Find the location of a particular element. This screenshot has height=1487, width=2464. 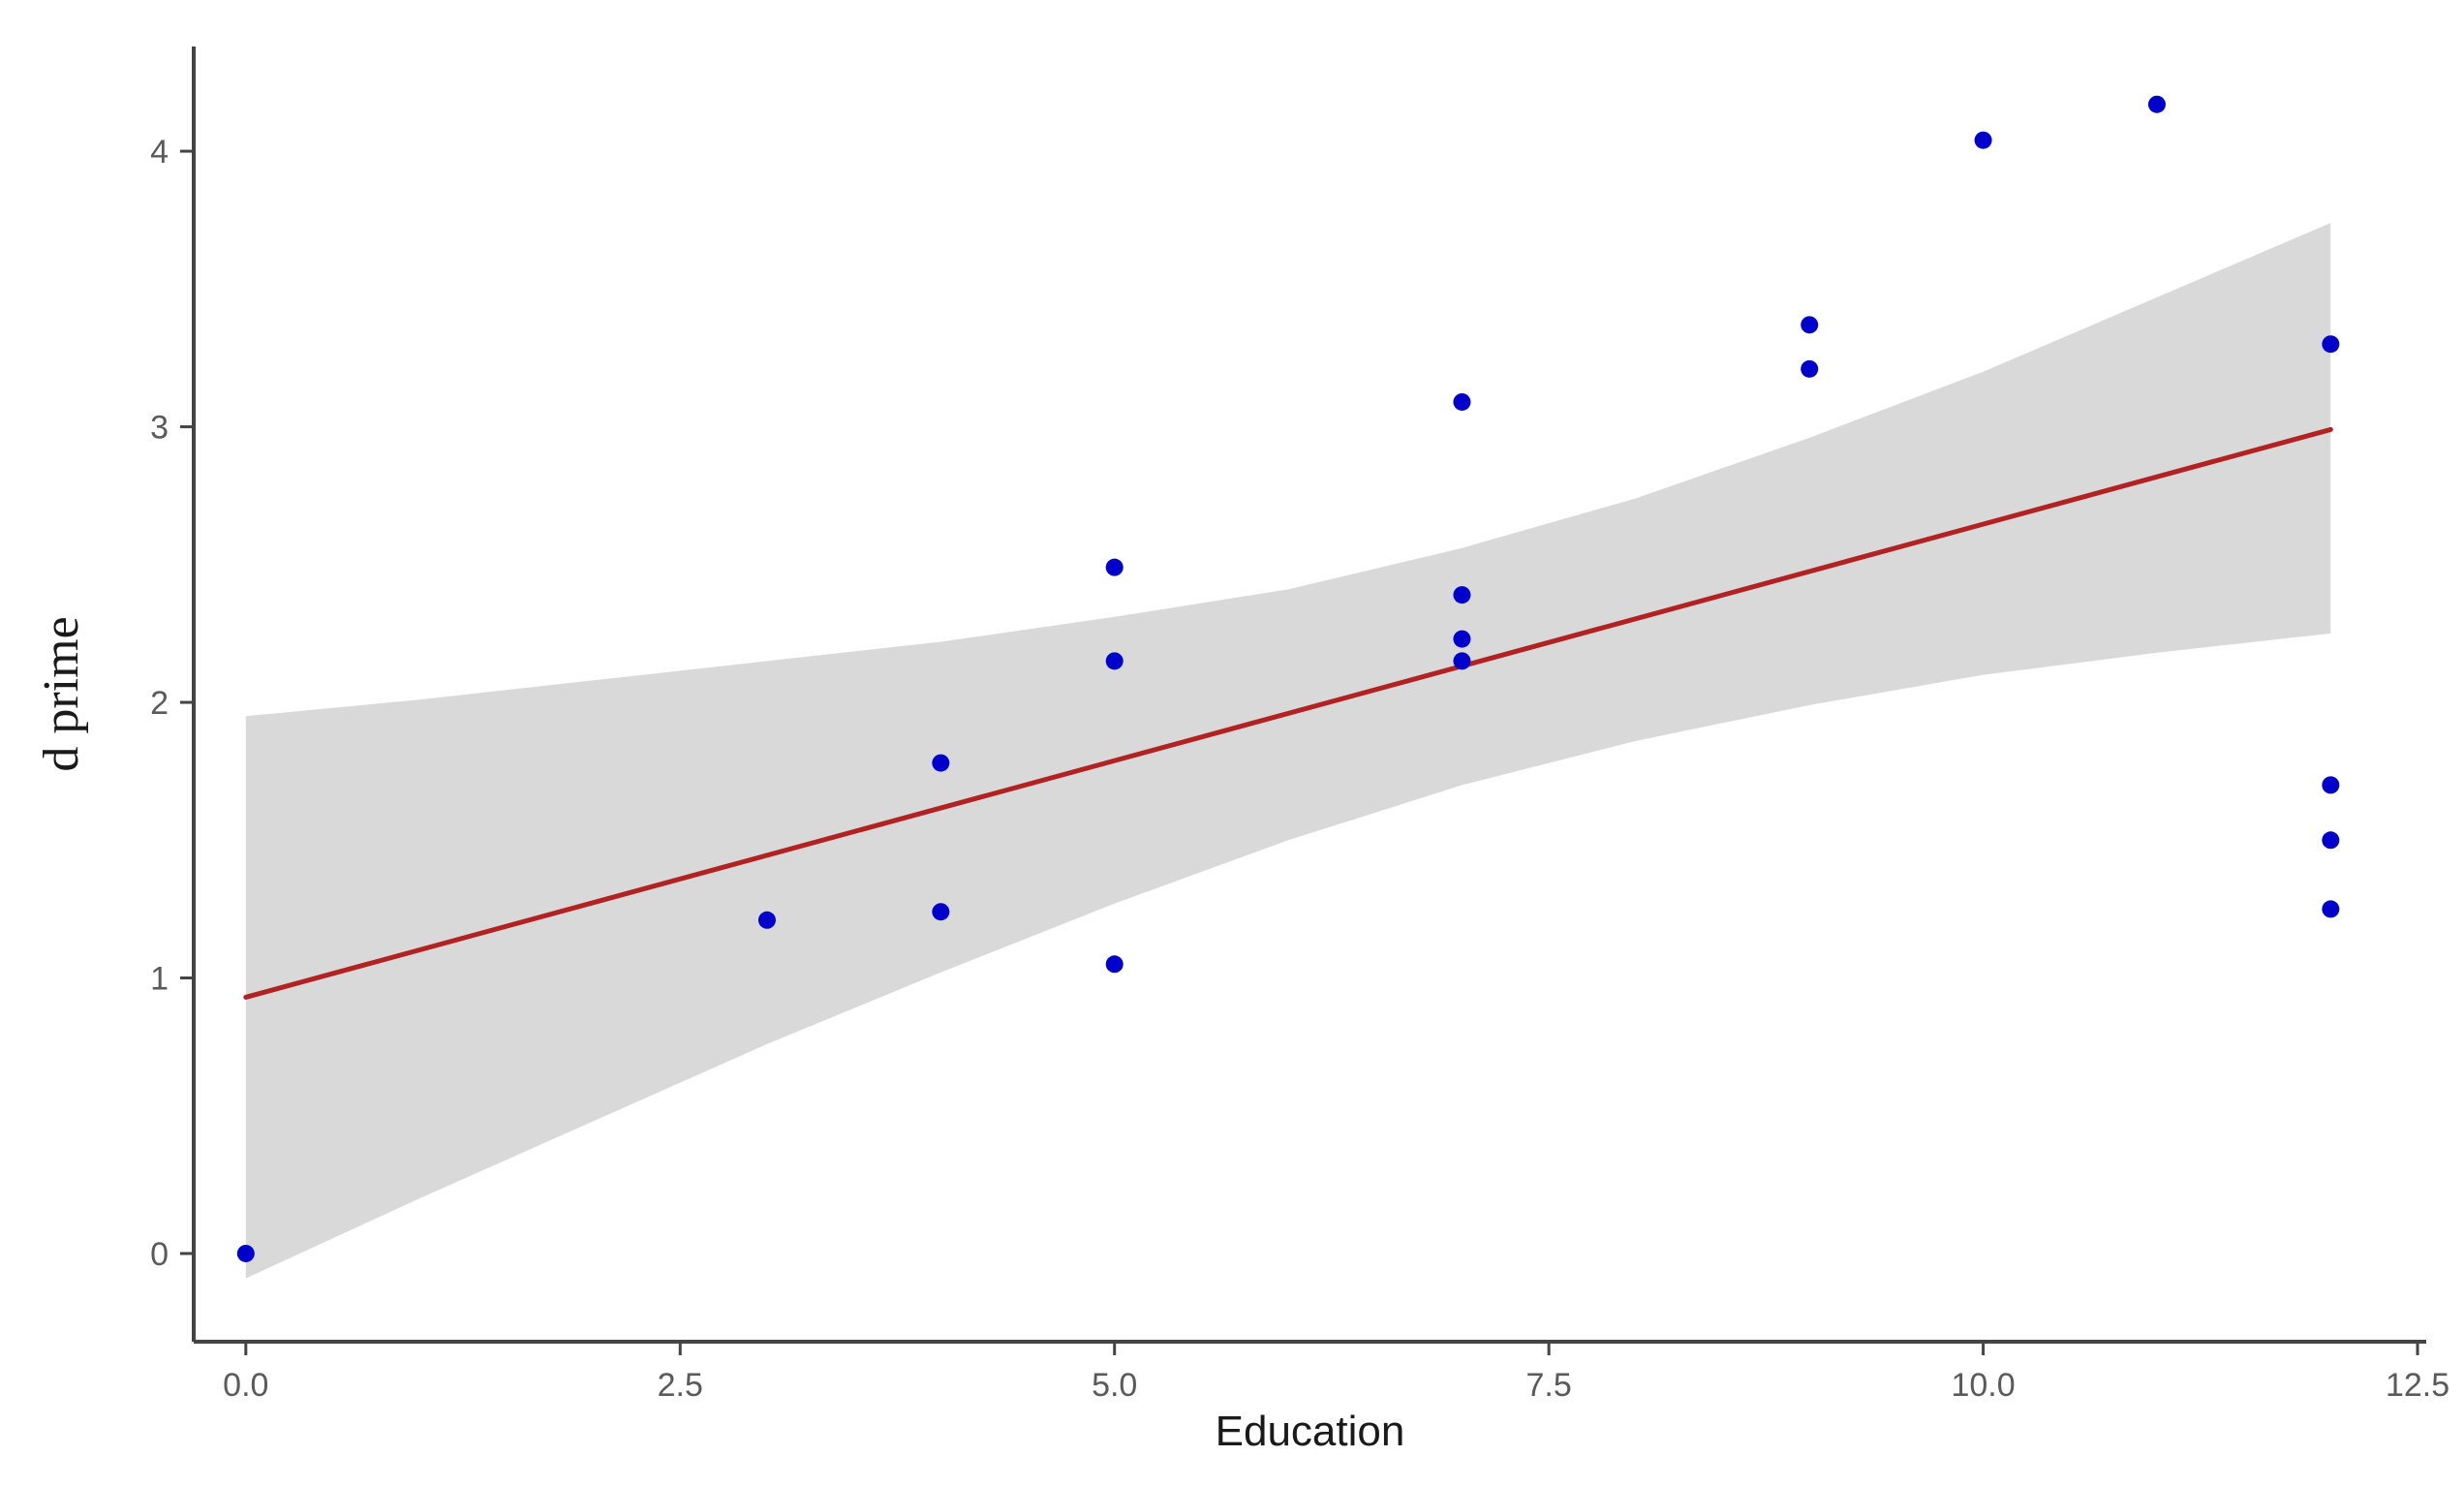

x-tick-label: 2.5 is located at coordinates (681, 1385).